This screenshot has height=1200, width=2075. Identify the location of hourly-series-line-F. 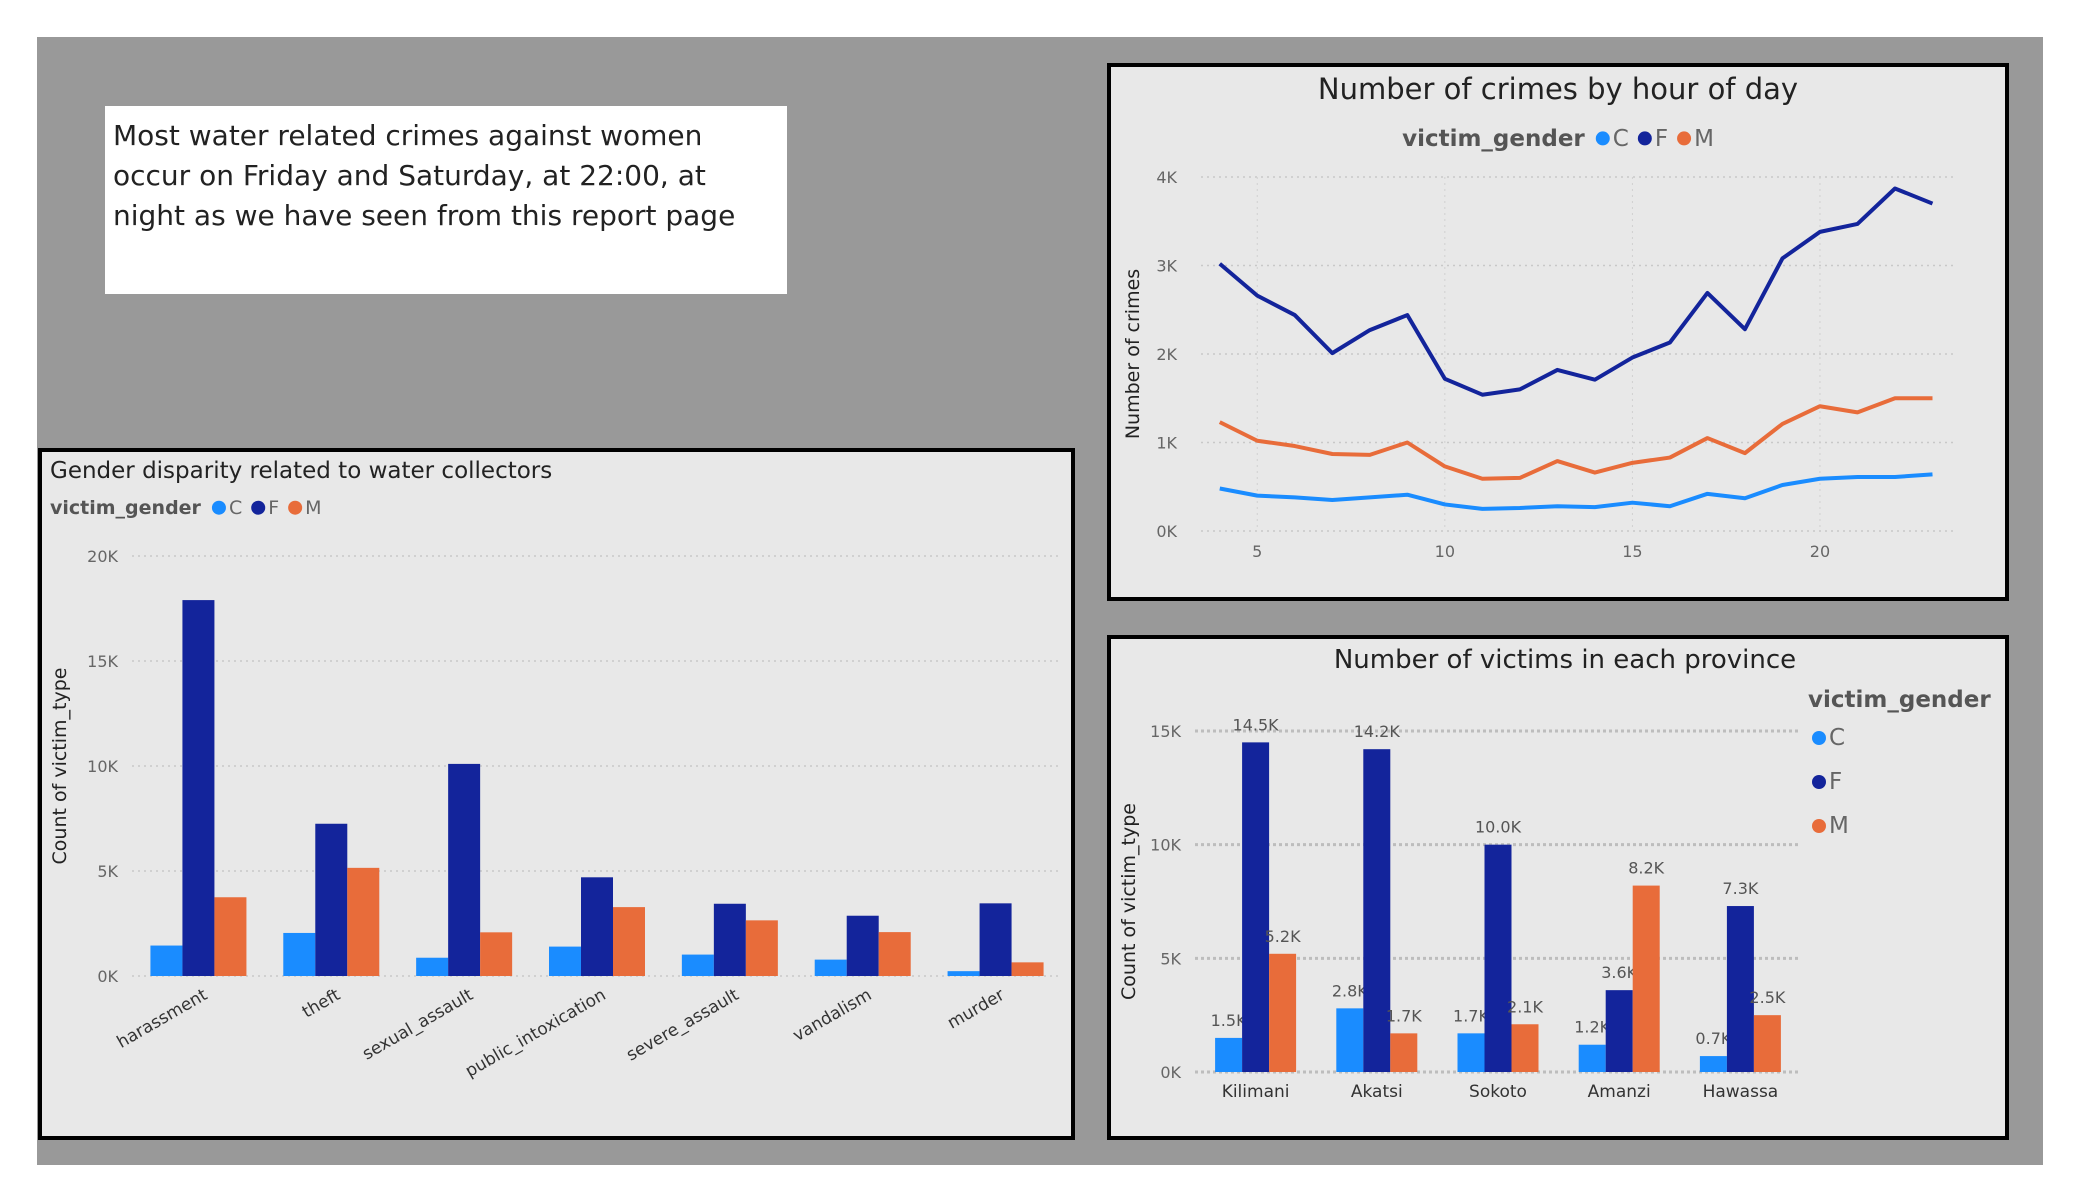
(1576, 291).